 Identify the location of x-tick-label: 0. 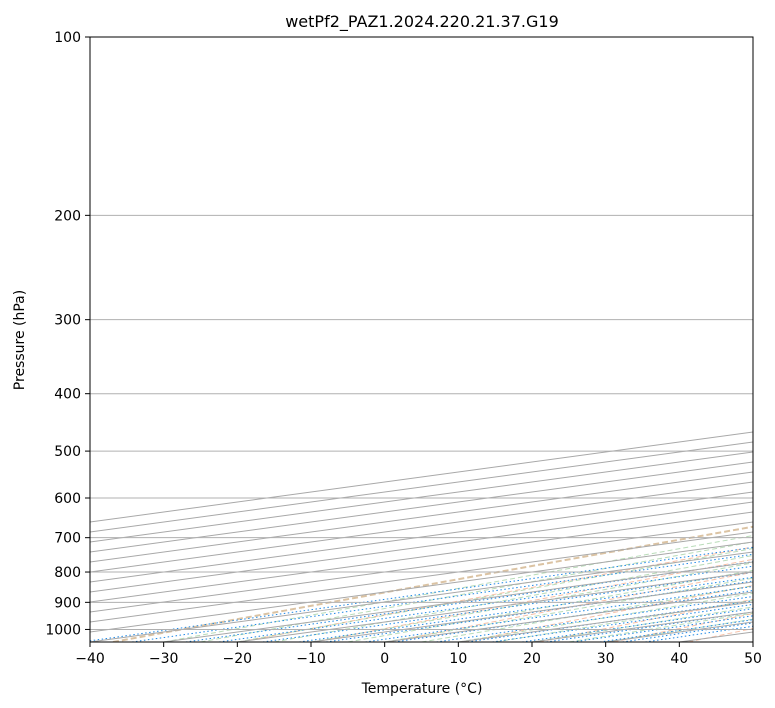
(384, 659).